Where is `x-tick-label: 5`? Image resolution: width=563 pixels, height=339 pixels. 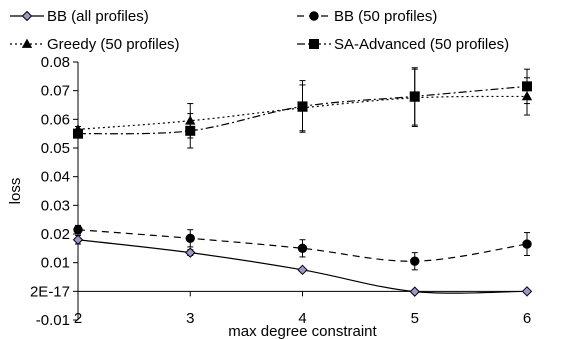
x-tick-label: 5 is located at coordinates (415, 318).